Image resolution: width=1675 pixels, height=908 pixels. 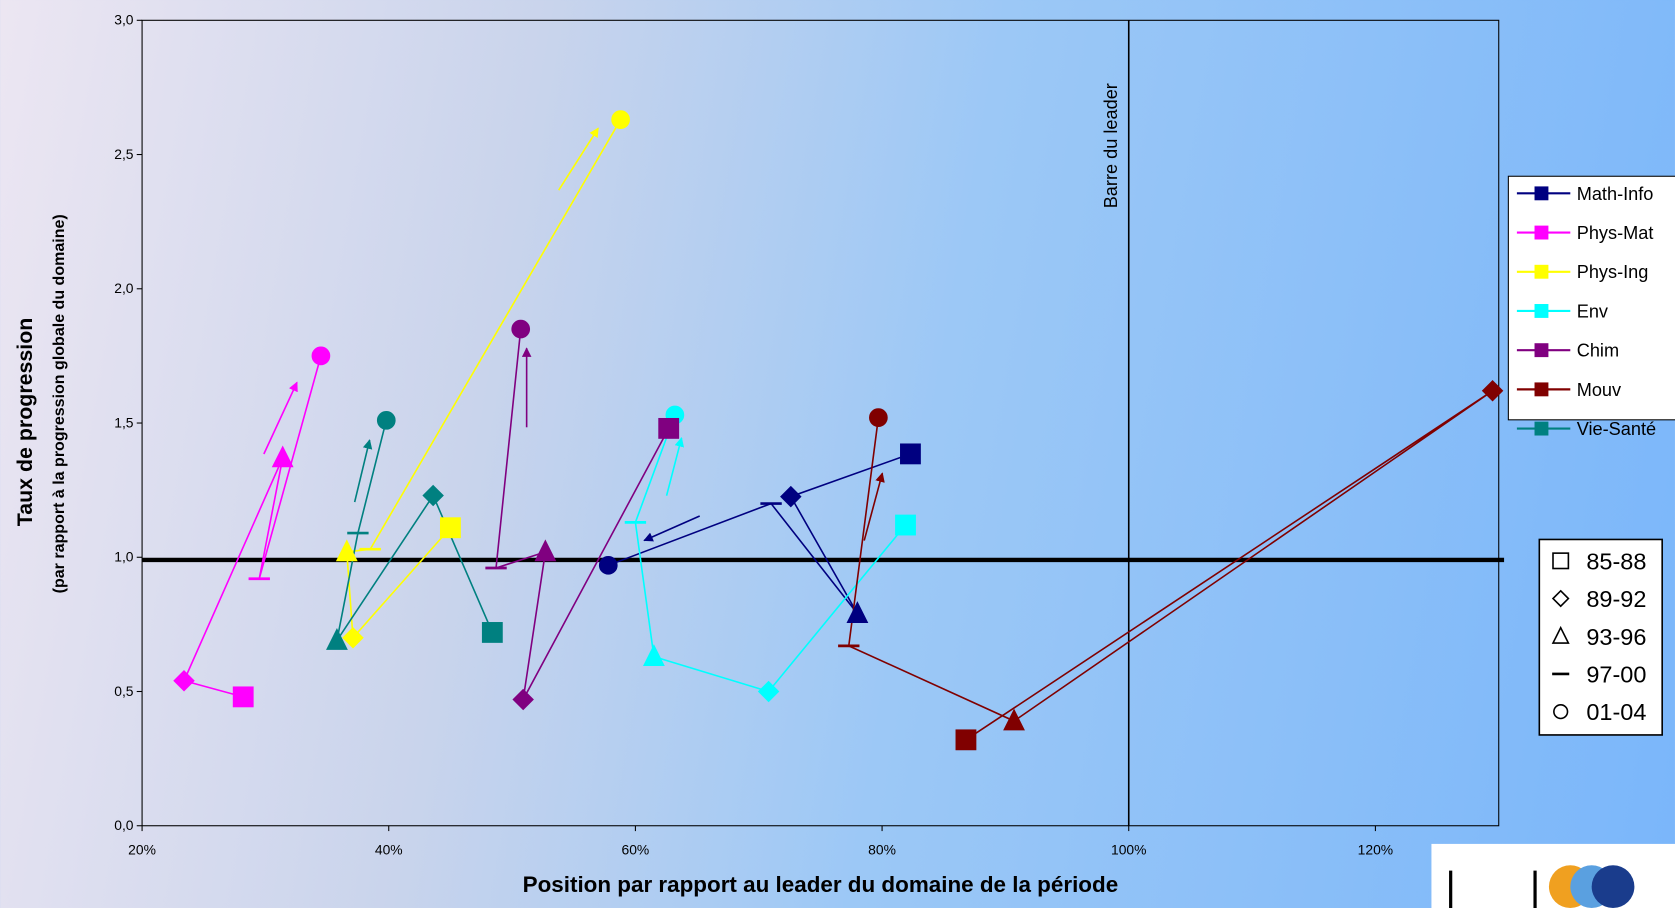 What do you see at coordinates (142, 850) in the screenshot?
I see `x-tick-label: 20%` at bounding box center [142, 850].